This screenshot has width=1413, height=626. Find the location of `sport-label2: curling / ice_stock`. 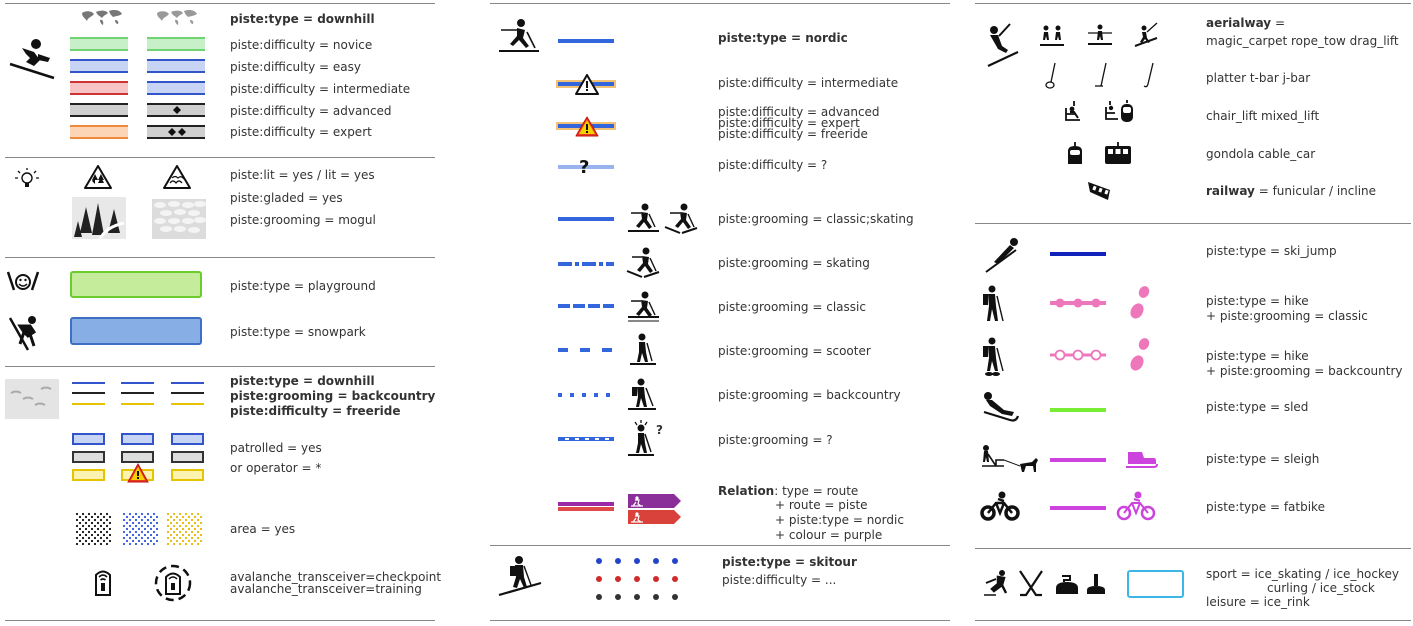

sport-label2: curling / ice_stock is located at coordinates (1321, 588).